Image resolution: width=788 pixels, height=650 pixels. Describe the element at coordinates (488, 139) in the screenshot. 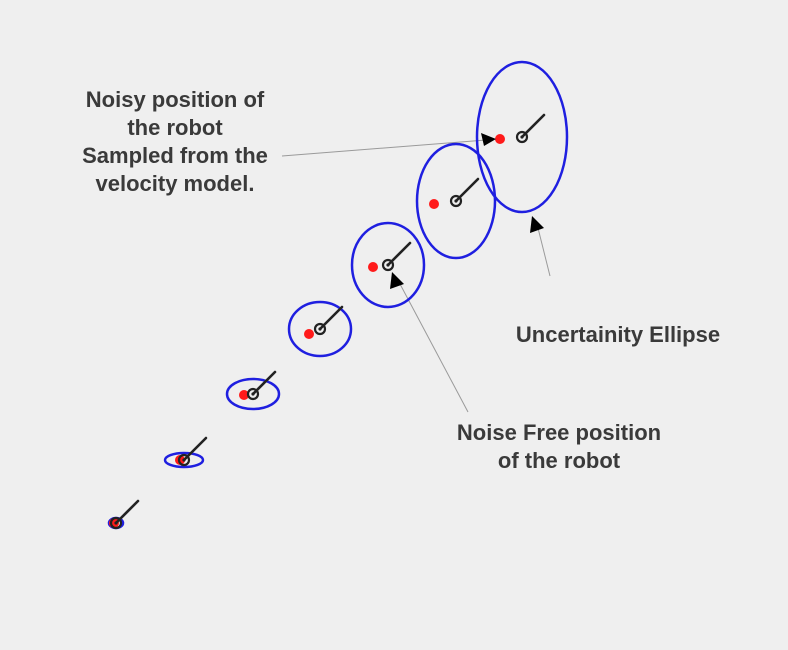

I see `noisy-arrow-icon` at that location.